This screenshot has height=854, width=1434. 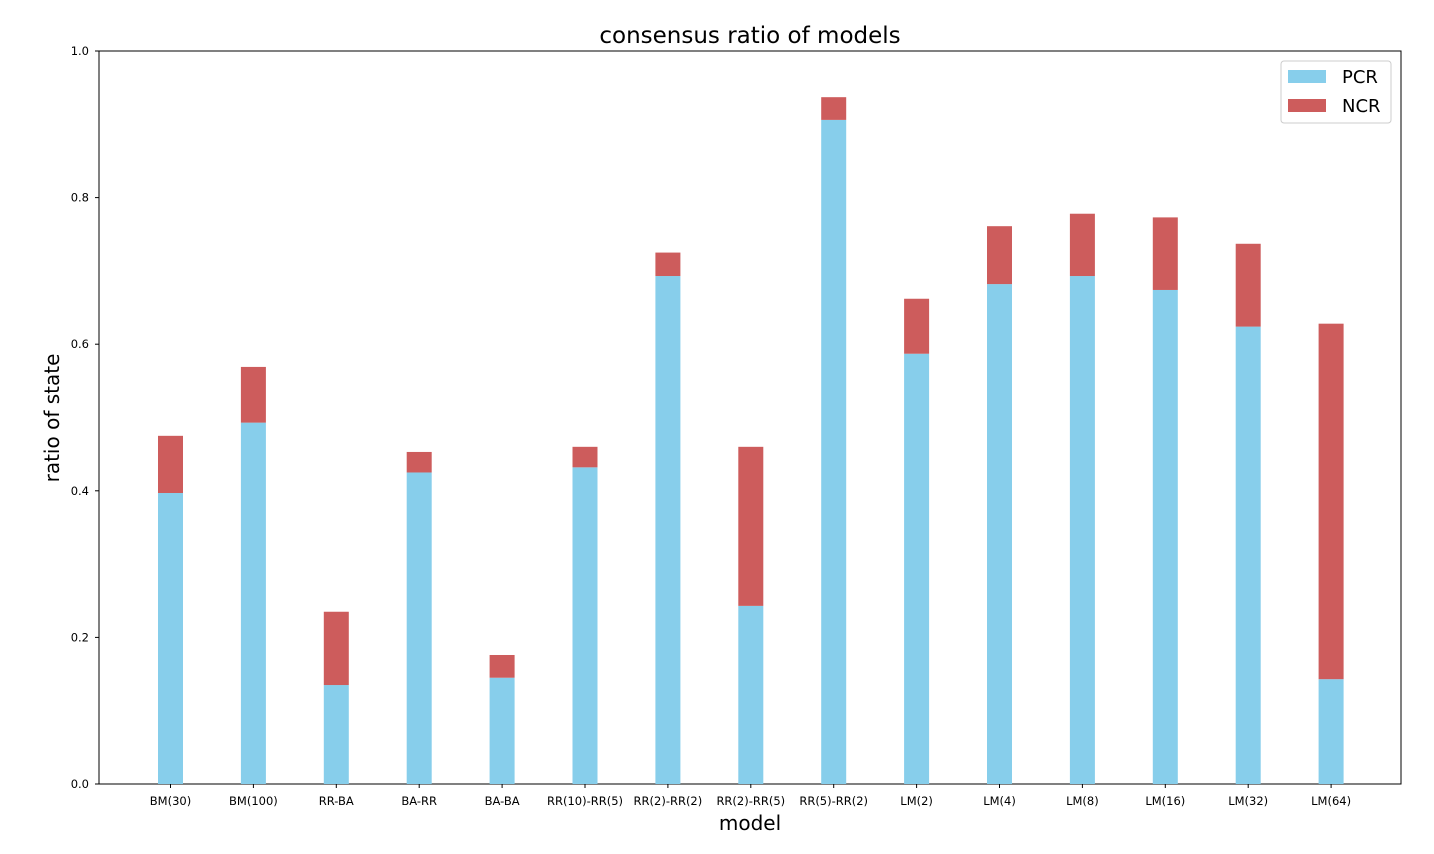 What do you see at coordinates (1082, 801) in the screenshot?
I see `x-tick-label: LM(8)` at bounding box center [1082, 801].